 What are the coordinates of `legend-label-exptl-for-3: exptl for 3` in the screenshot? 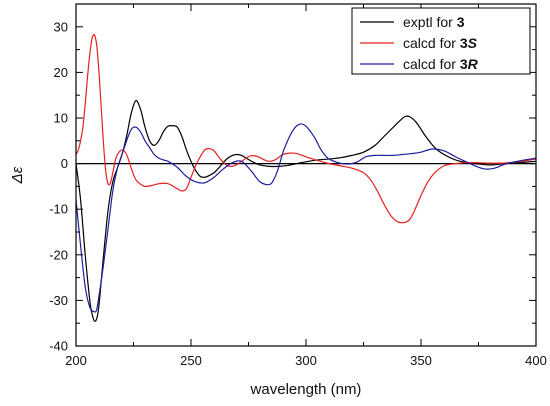 It's located at (434, 22).